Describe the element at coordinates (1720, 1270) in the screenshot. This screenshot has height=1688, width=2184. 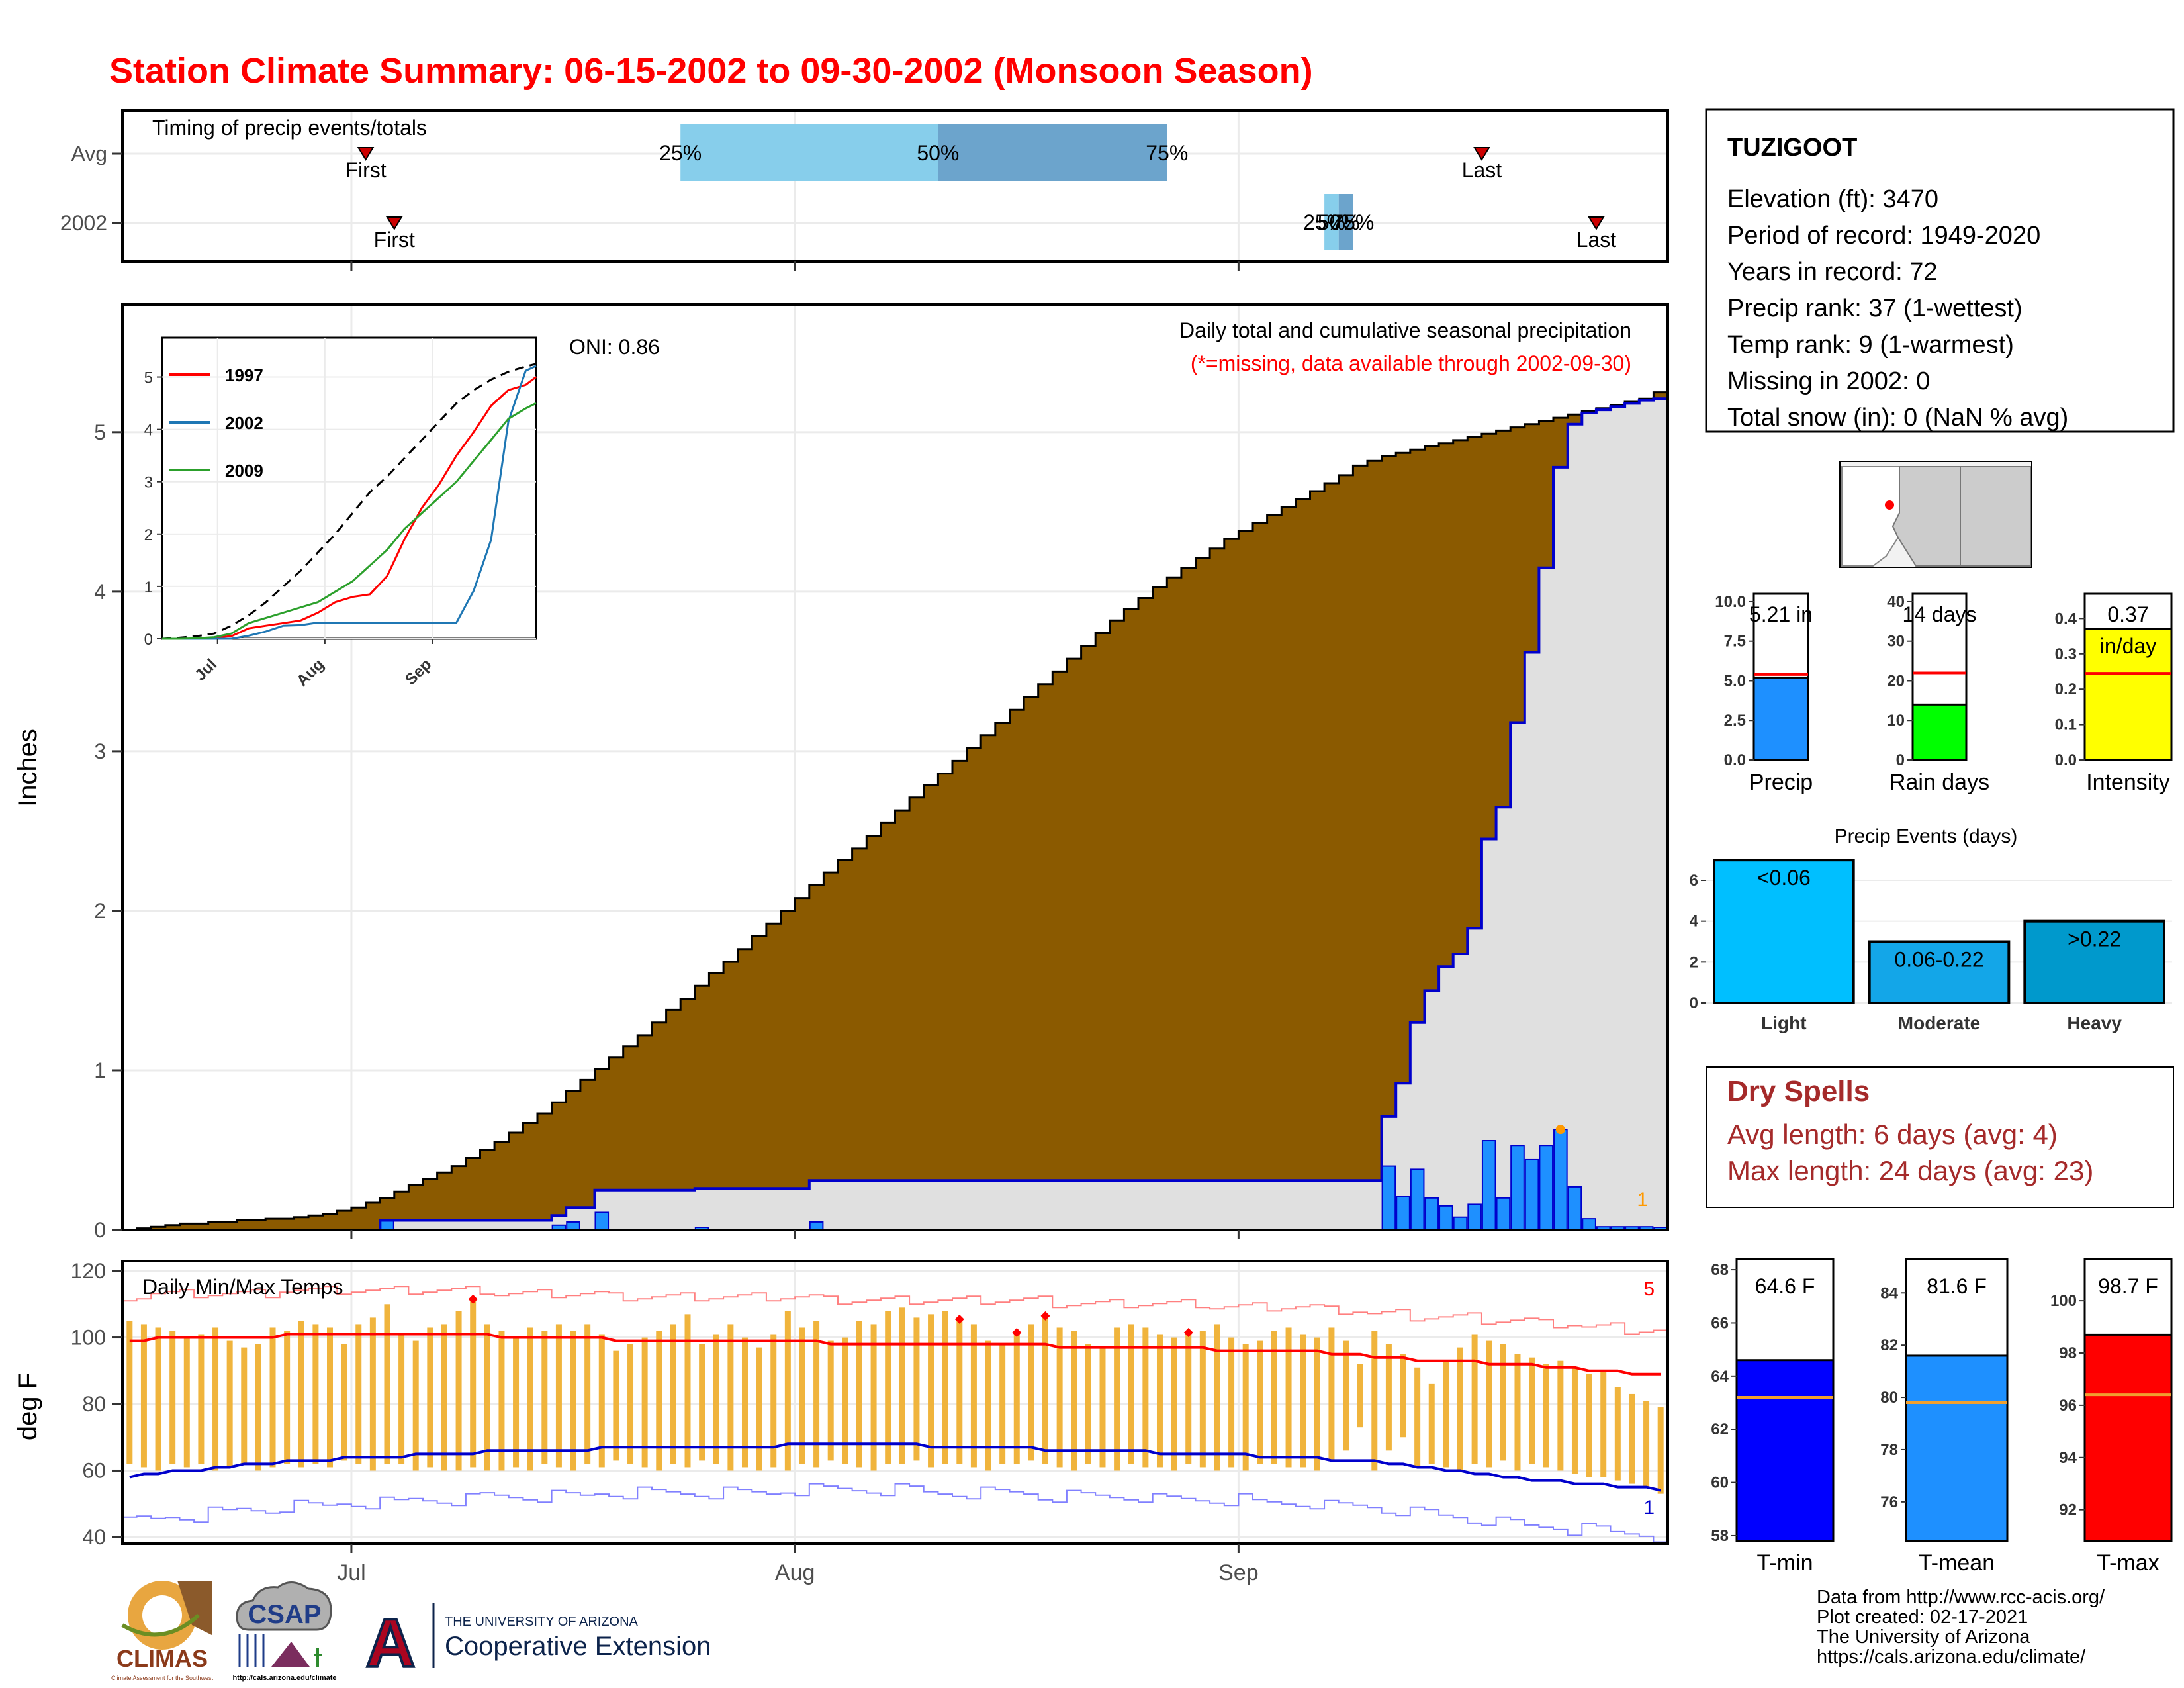
I see `temp-summary-0-ytick-label-5: 68` at that location.